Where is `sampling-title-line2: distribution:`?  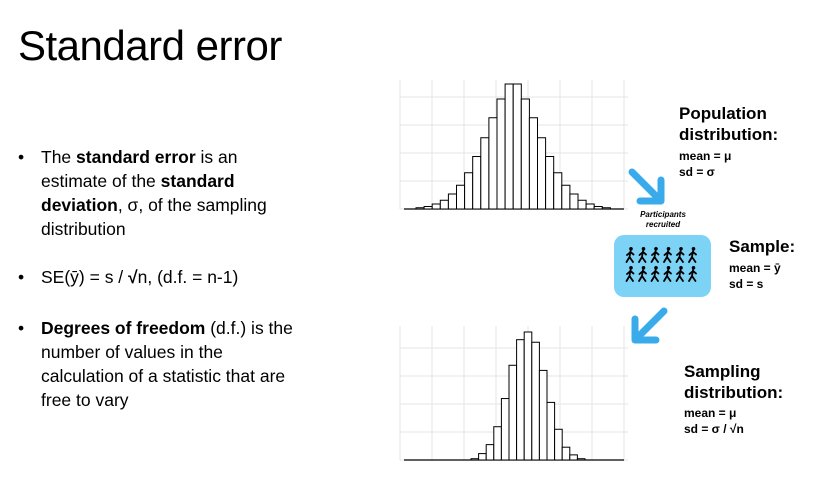
sampling-title-line2: distribution: is located at coordinates (734, 392).